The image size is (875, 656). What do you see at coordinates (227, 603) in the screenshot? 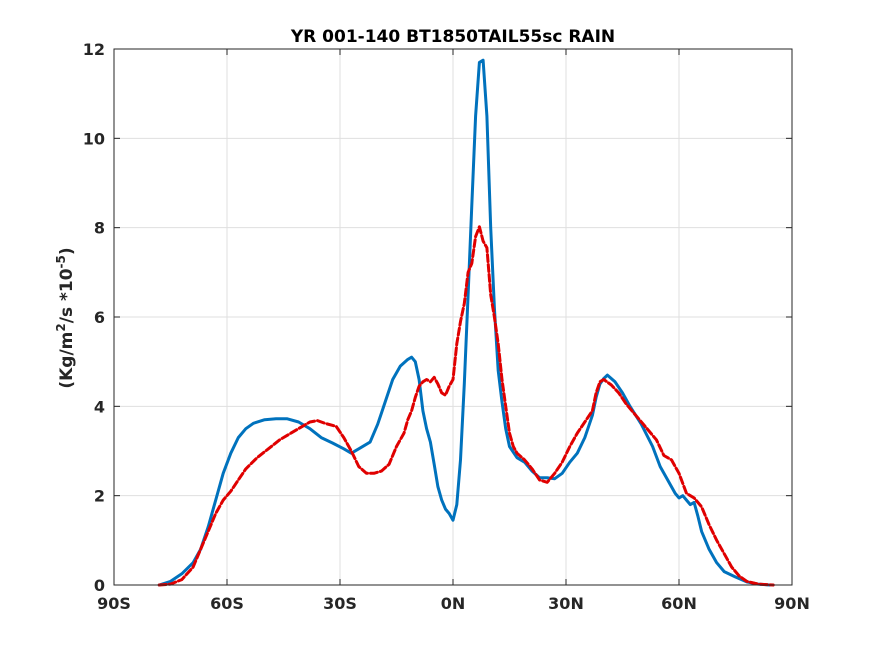
I see `x-tick-label: 60S` at bounding box center [227, 603].